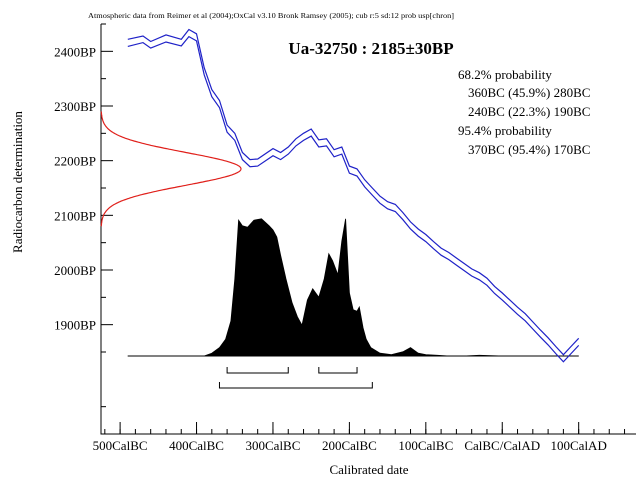  I want to click on probability-range-brackets, so click(295, 378).